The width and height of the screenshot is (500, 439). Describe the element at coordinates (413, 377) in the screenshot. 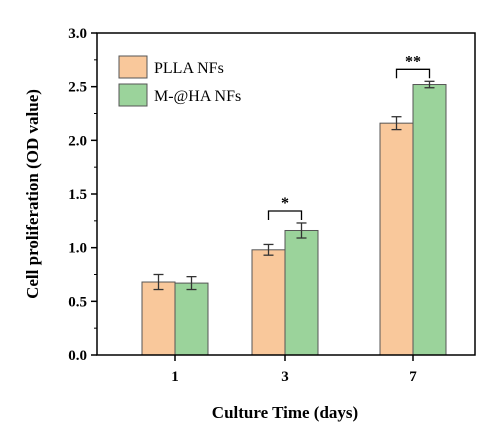

I see `x-tick-label: 7` at that location.